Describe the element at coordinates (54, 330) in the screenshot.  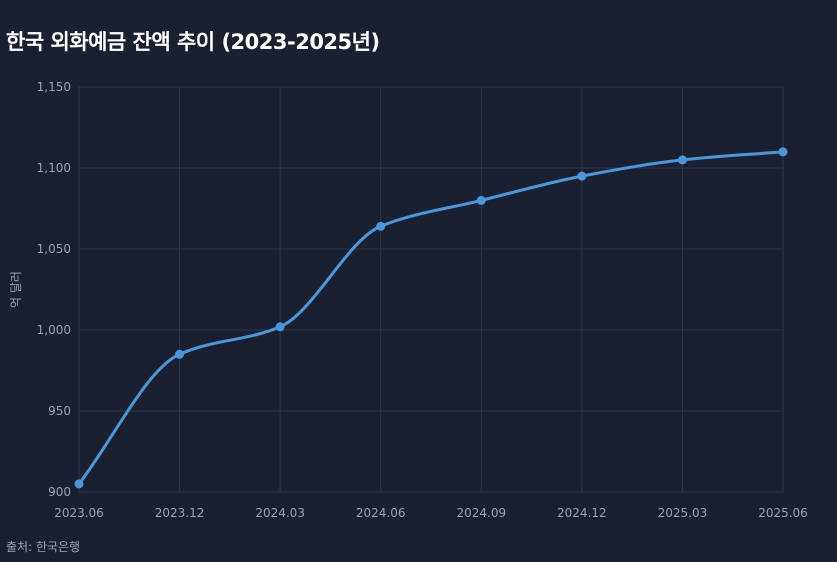
I see `y-tick-label: 1,000` at that location.